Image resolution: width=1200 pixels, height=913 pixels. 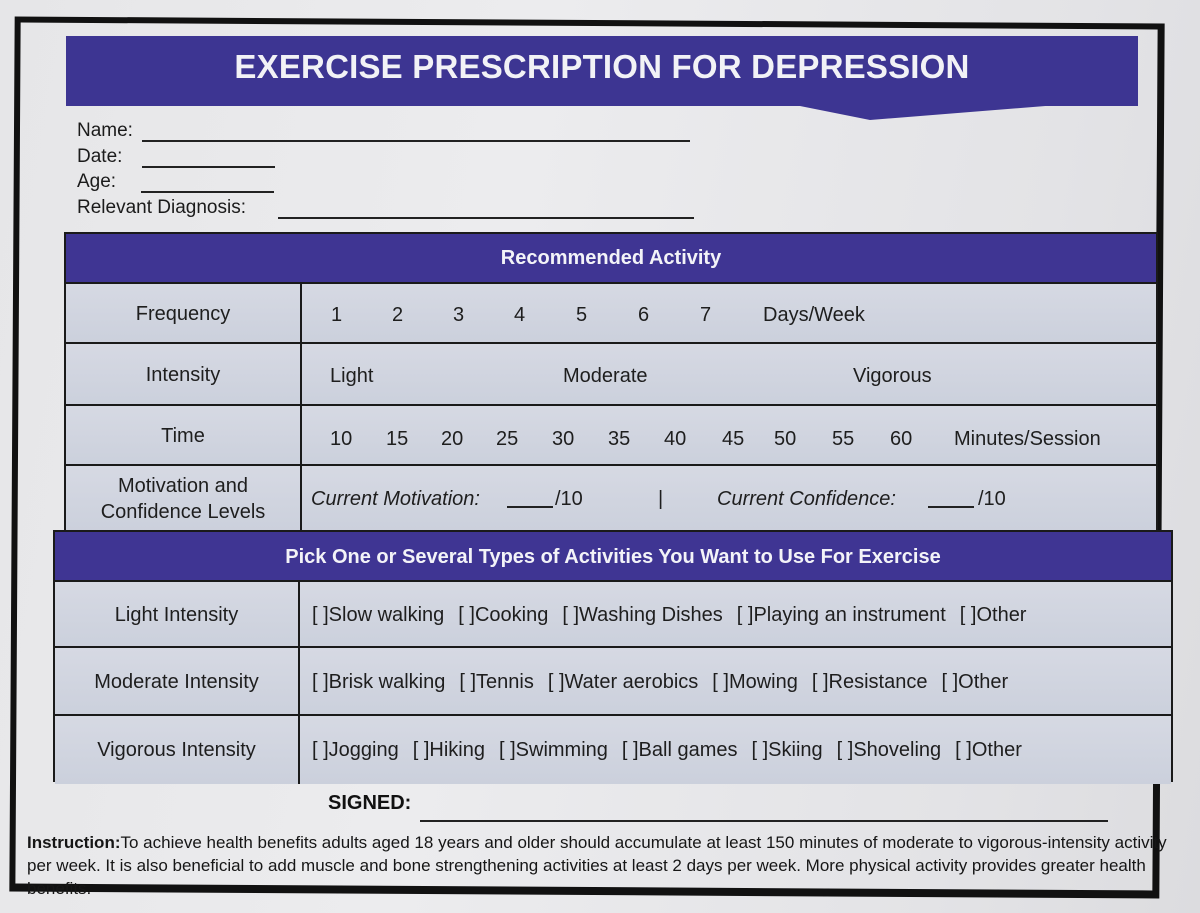 I want to click on time-option: 60, so click(x=901, y=439).